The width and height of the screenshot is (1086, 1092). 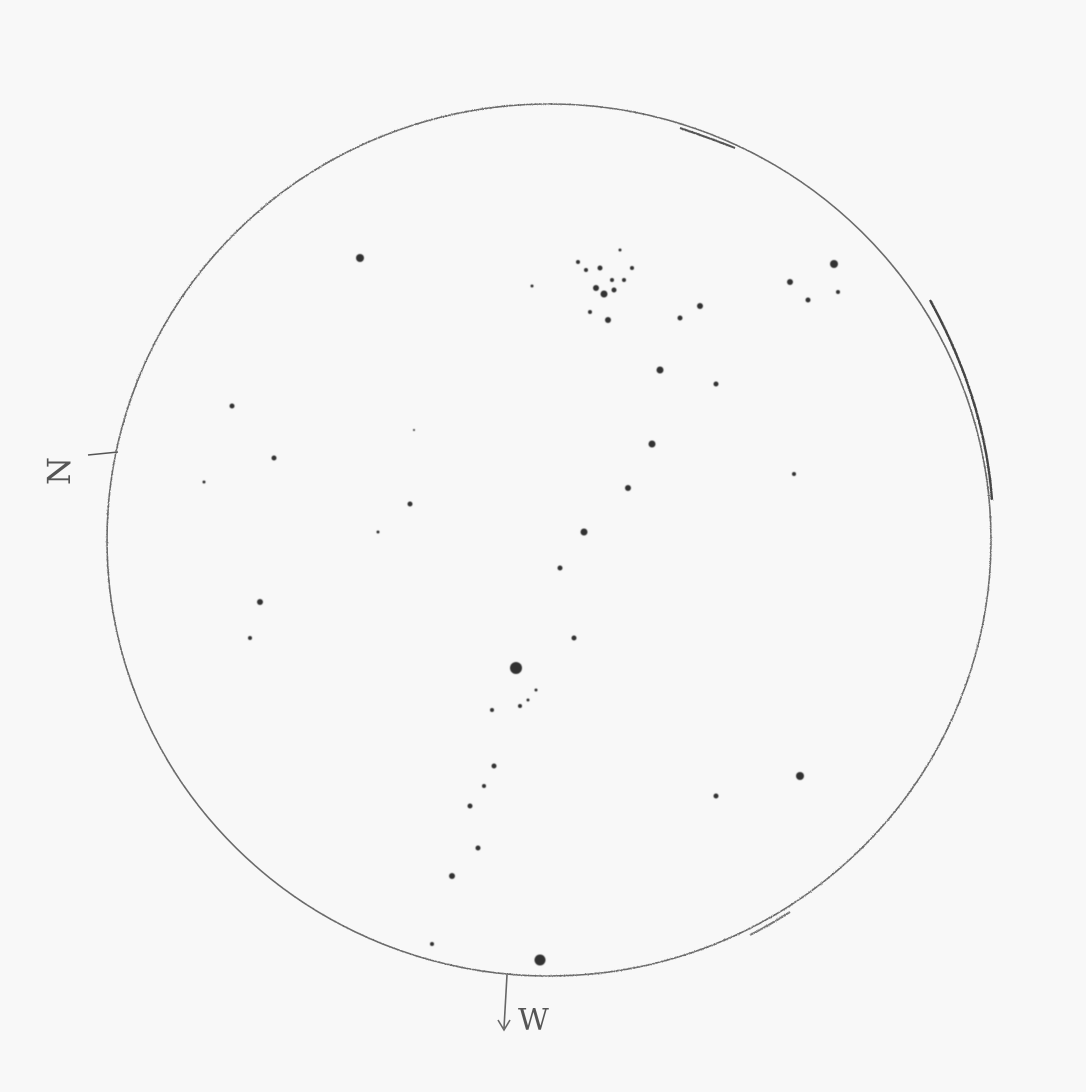 I want to click on north-marker: N, so click(x=79, y=468).